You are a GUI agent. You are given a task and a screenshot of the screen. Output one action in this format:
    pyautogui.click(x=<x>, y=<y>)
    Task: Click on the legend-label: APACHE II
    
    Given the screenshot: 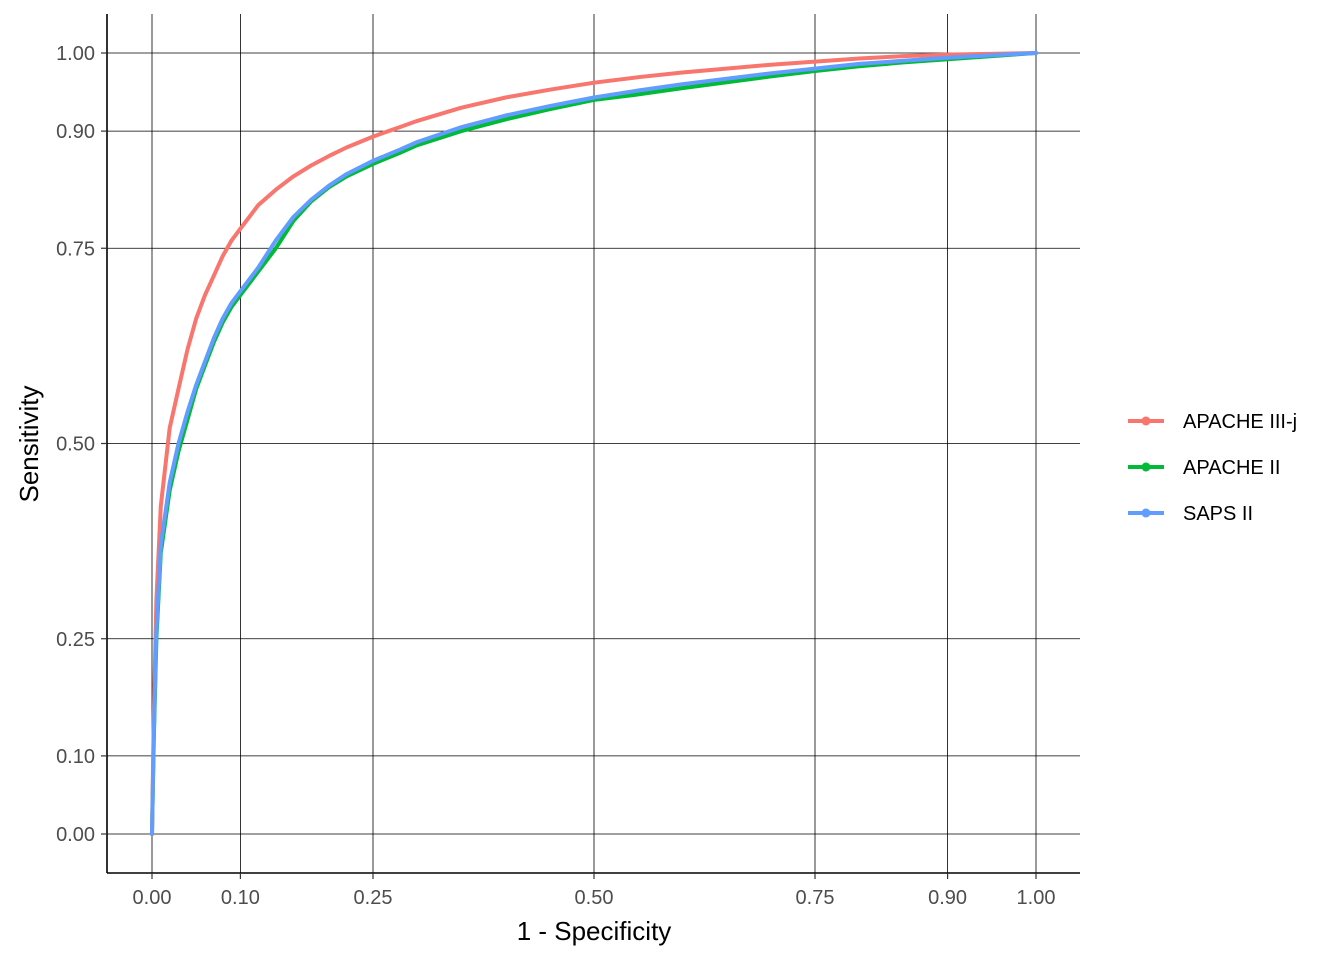 What is the action you would take?
    pyautogui.click(x=1231, y=468)
    